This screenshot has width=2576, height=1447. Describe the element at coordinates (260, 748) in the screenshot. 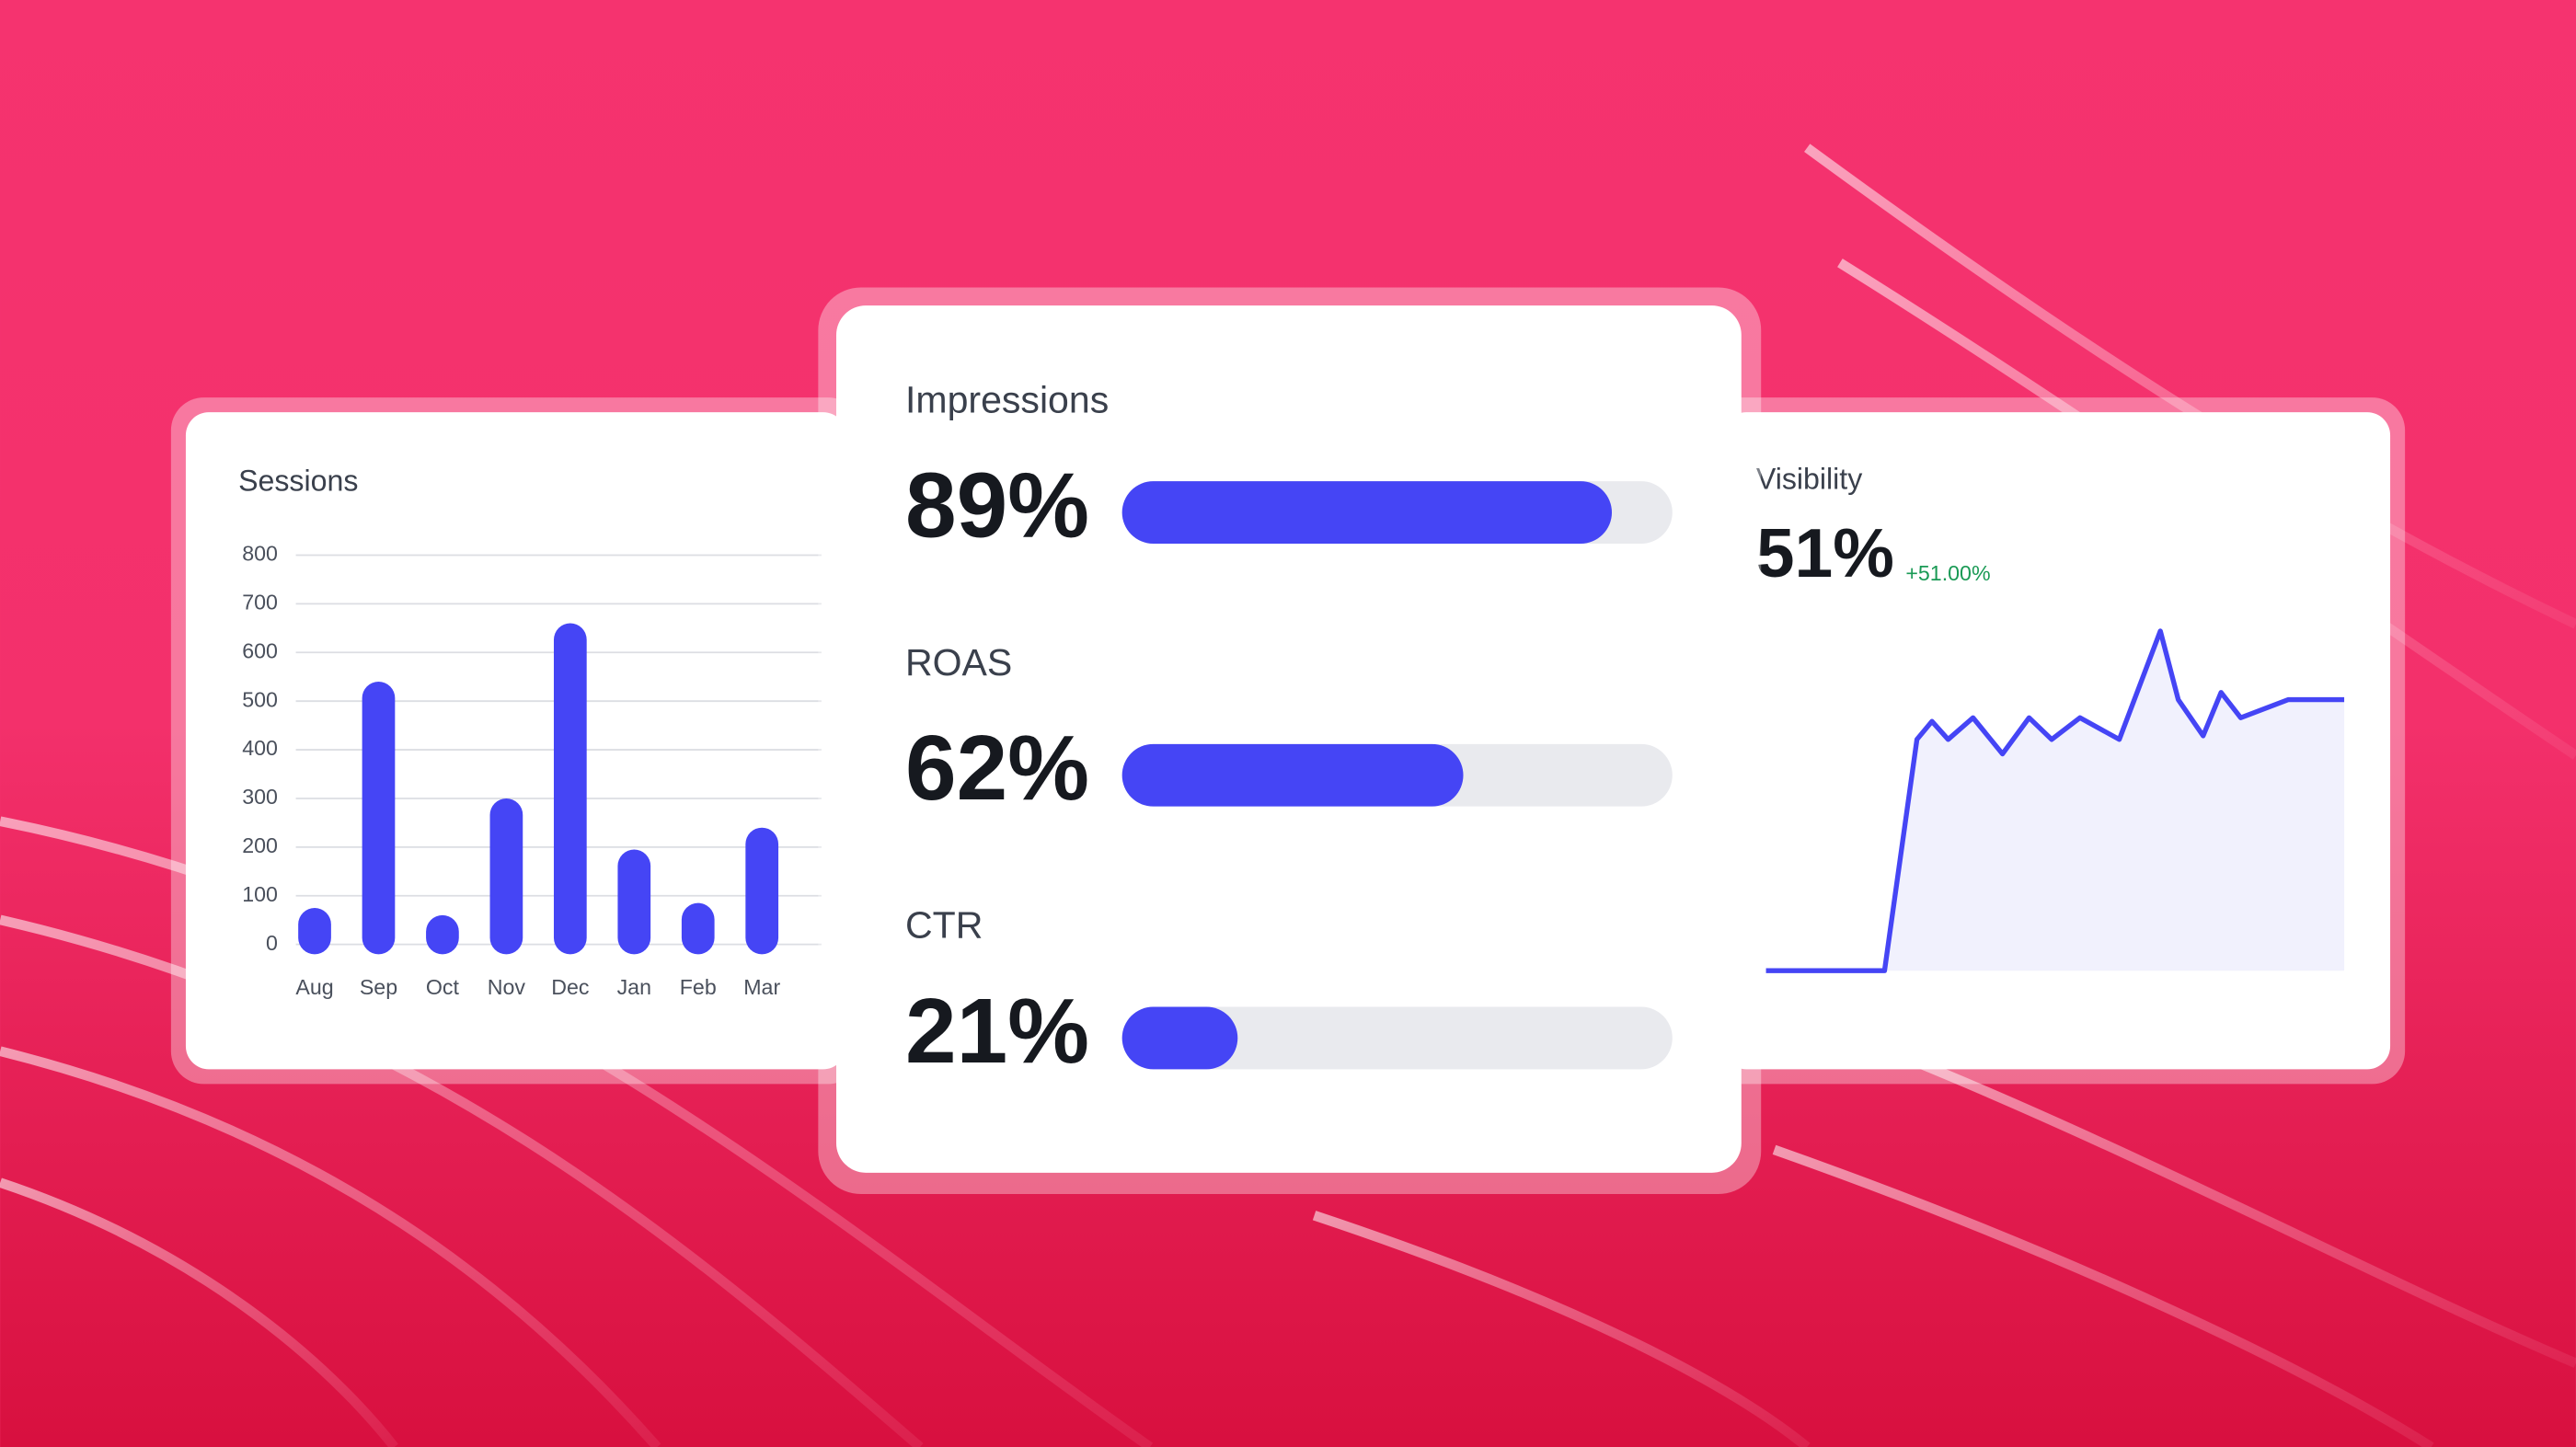

I see `y-tick-label: 400` at that location.